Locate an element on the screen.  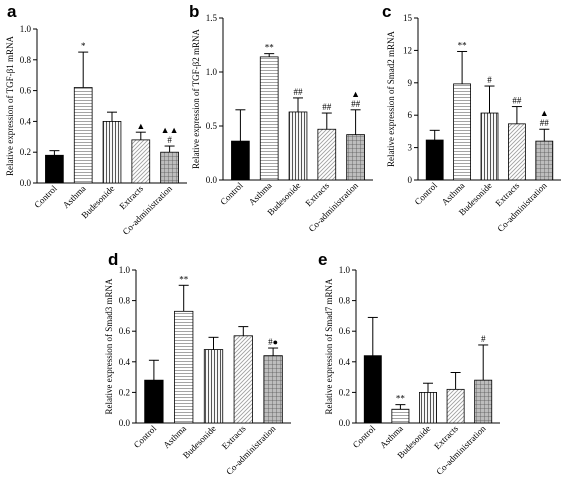
y-tick-label: 0.5 is located at coordinates (212, 126).